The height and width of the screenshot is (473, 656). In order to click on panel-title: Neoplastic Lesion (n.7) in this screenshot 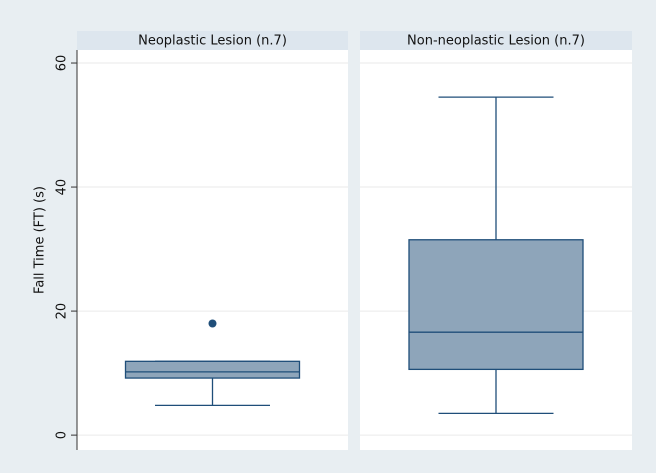, I will do `click(212, 41)`.